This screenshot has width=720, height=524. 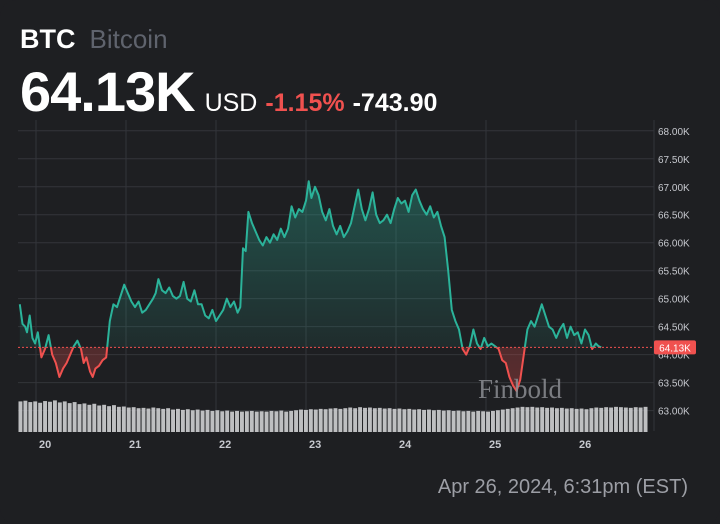 What do you see at coordinates (225, 445) in the screenshot?
I see `x-tick-label: 22` at bounding box center [225, 445].